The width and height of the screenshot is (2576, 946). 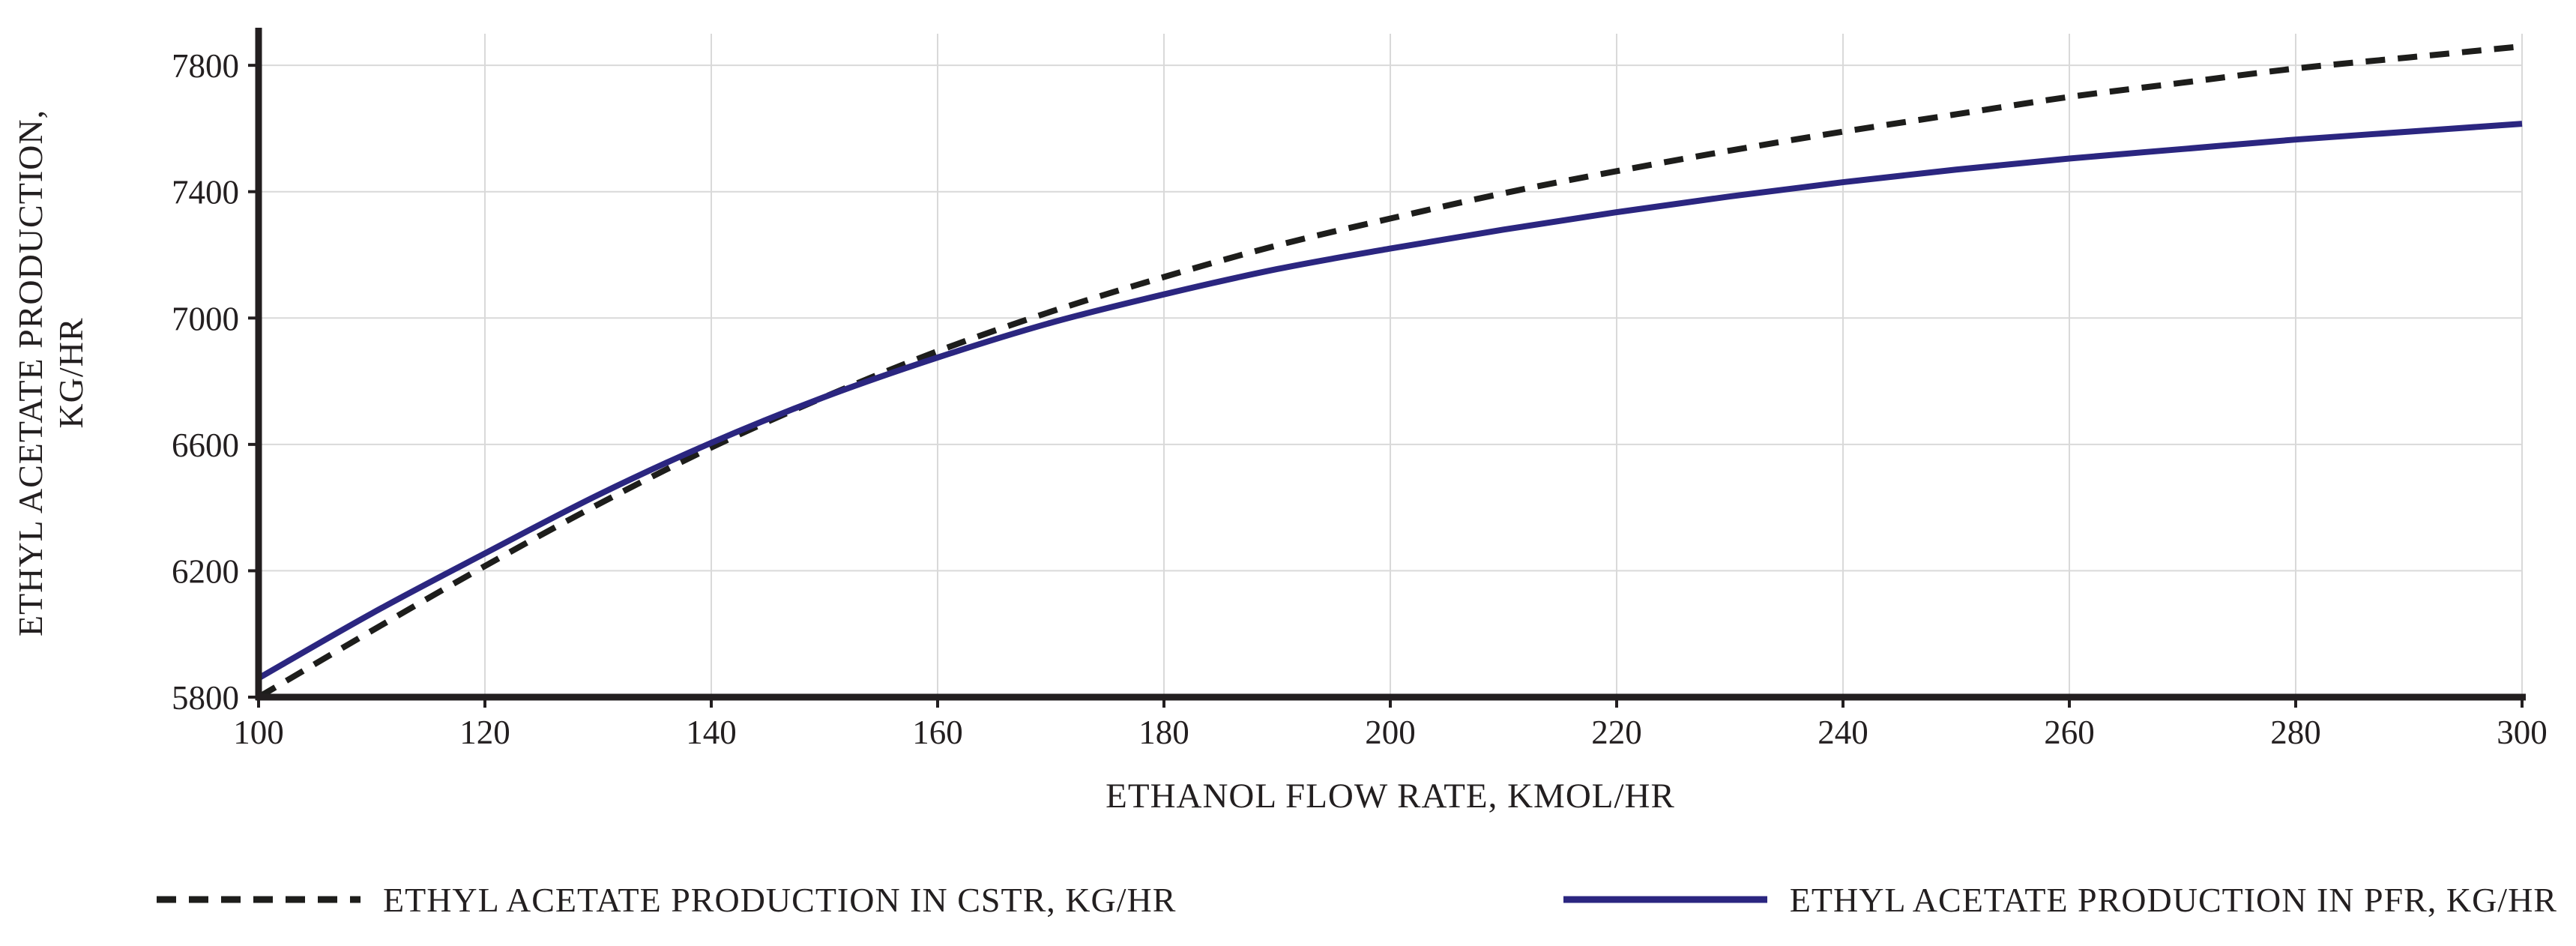 What do you see at coordinates (1617, 732) in the screenshot?
I see `x-tick-label: 220` at bounding box center [1617, 732].